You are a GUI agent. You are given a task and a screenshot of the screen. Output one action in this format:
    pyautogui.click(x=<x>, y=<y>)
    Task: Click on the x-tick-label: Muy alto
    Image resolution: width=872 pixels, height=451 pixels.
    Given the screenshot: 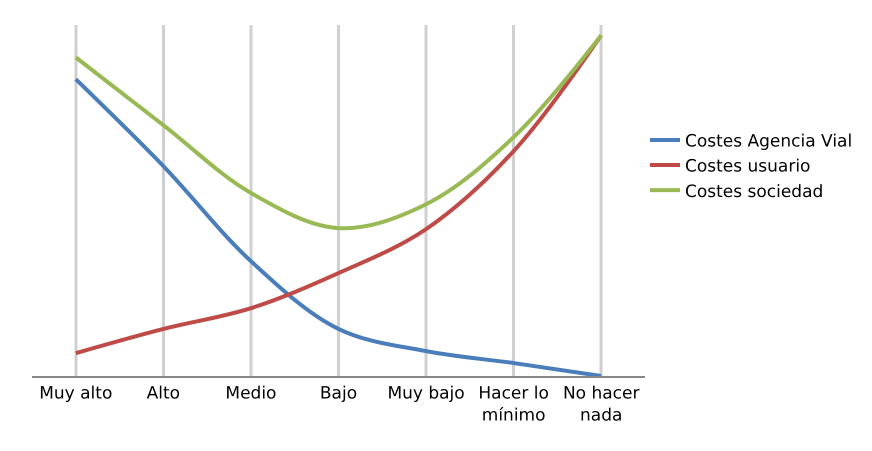 What is the action you would take?
    pyautogui.click(x=75, y=393)
    